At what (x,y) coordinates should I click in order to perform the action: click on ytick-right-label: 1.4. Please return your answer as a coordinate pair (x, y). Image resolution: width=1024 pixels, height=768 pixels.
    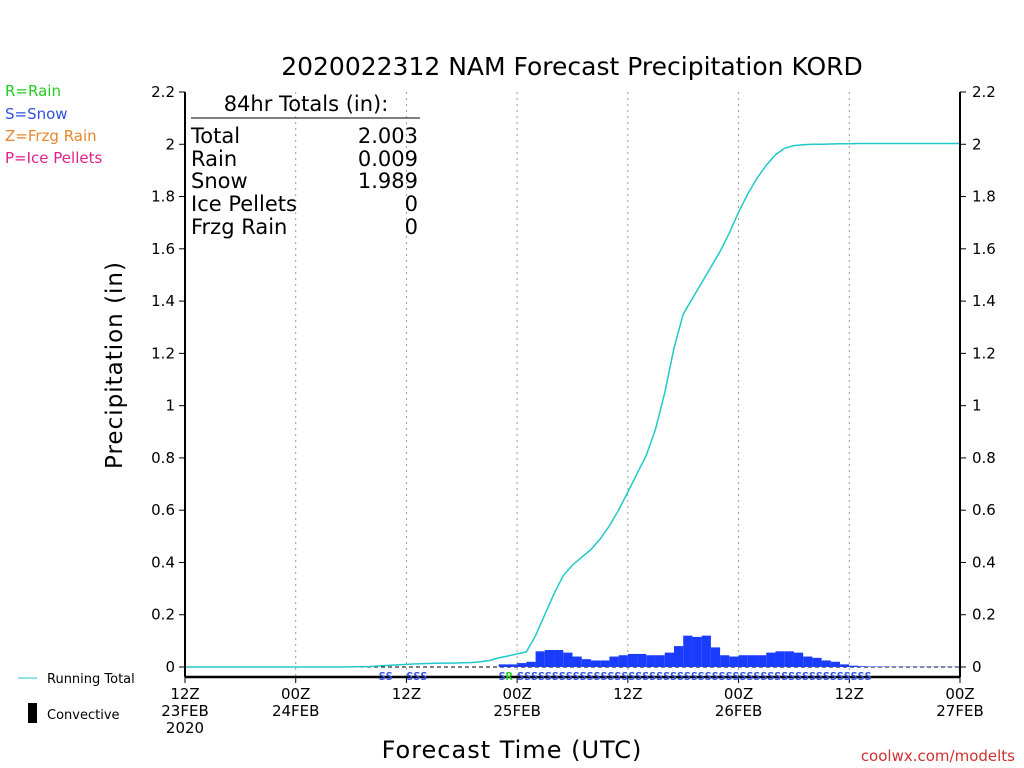
    Looking at the image, I should click on (984, 301).